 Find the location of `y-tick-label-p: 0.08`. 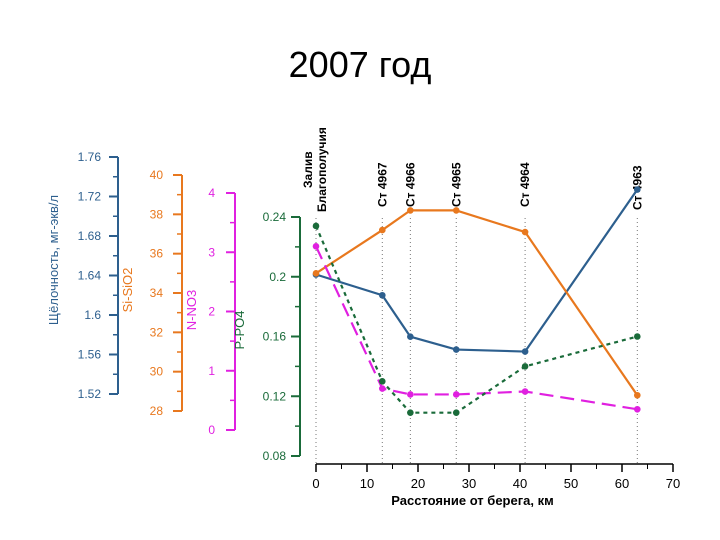

y-tick-label-p: 0.08 is located at coordinates (275, 456).